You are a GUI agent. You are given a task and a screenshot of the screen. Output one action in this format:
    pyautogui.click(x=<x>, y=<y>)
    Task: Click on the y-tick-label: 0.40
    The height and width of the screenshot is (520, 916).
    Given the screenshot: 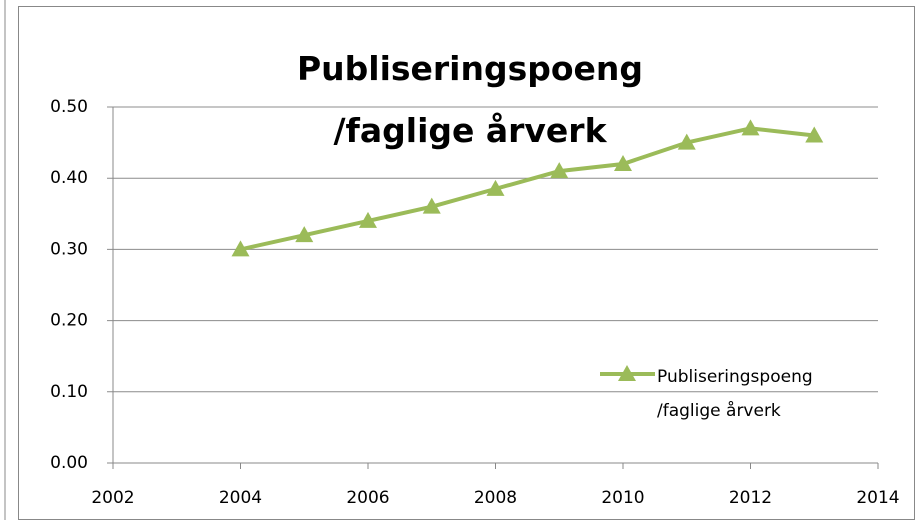 What is the action you would take?
    pyautogui.click(x=69, y=178)
    